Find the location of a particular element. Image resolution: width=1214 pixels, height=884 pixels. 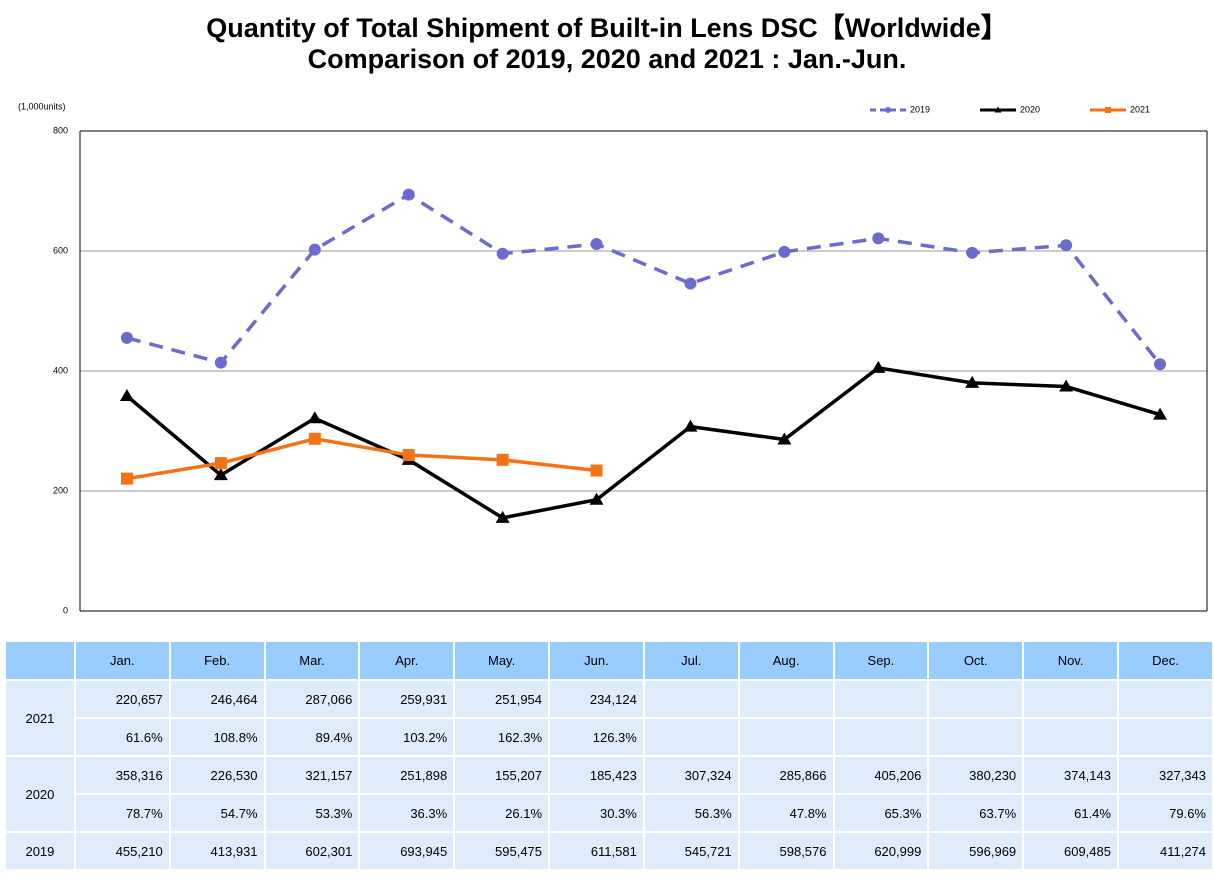

table-cell: 611,581 is located at coordinates (596, 851).